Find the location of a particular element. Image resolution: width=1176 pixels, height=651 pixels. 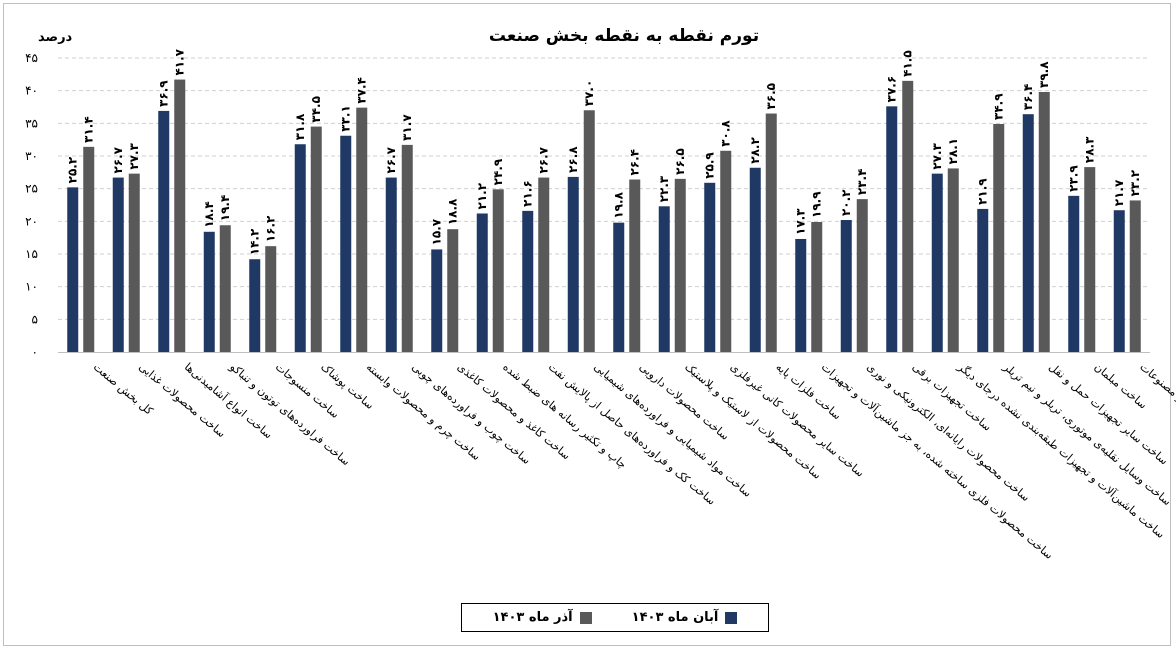

data-label: ۳۷.۶ is located at coordinates (892, 89).